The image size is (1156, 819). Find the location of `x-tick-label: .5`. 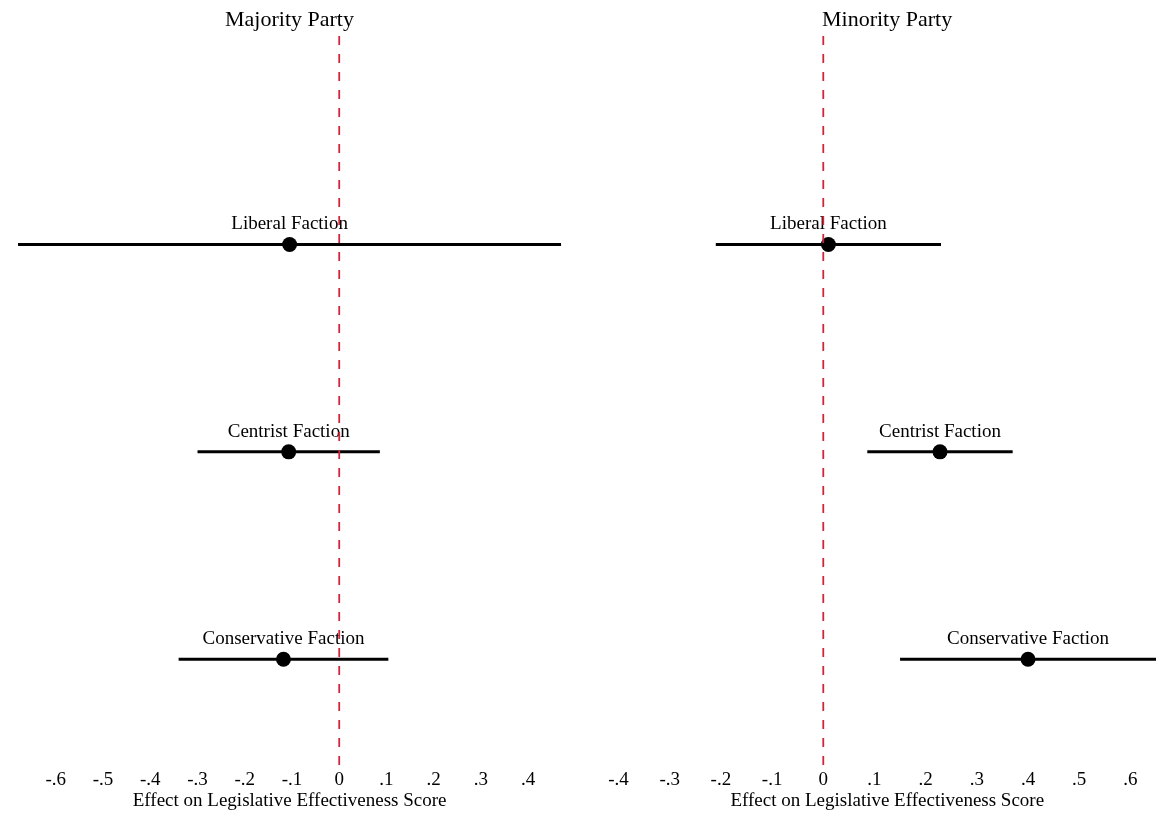

x-tick-label: .5 is located at coordinates (1079, 778).